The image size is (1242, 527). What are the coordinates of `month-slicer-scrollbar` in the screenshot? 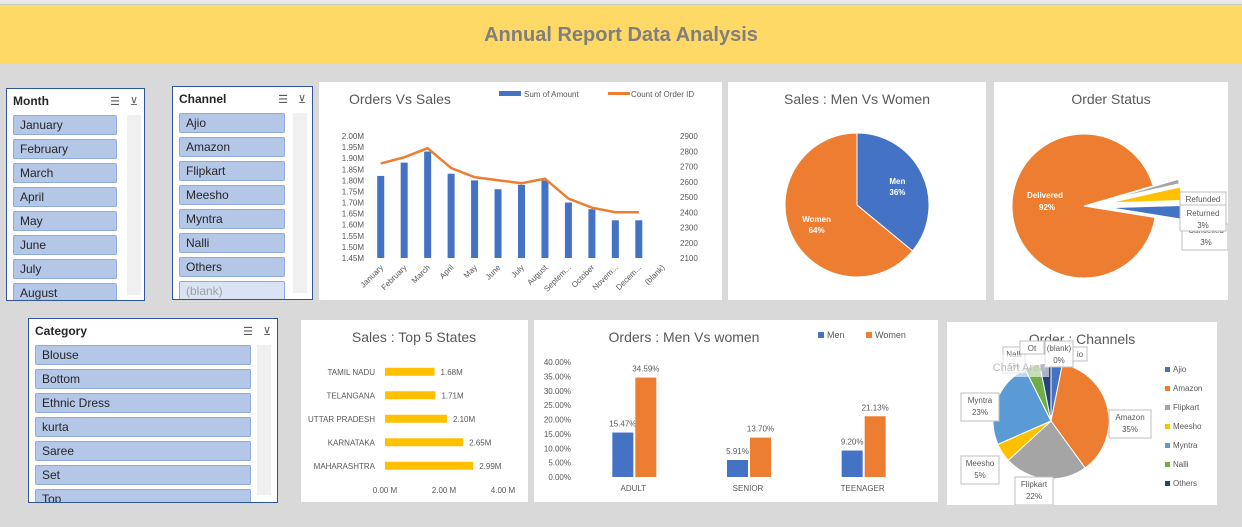 It's located at (134, 205).